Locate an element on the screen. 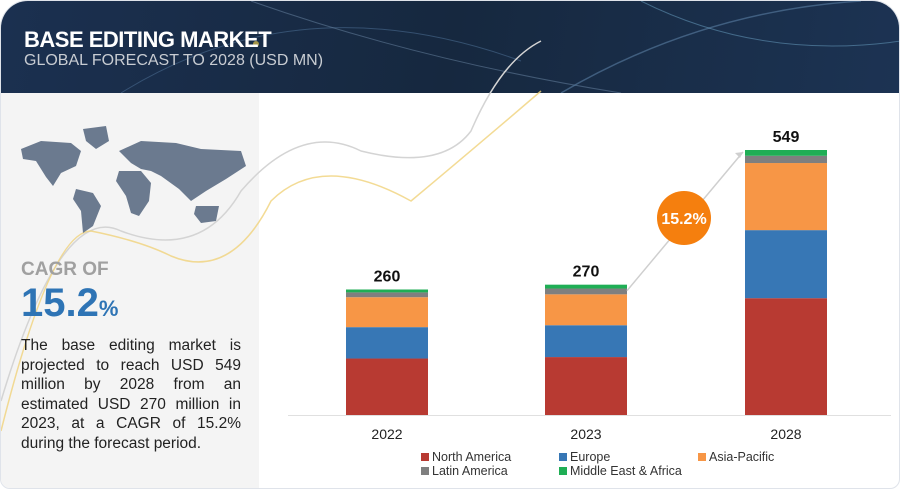  world-map-icon is located at coordinates (133, 179).